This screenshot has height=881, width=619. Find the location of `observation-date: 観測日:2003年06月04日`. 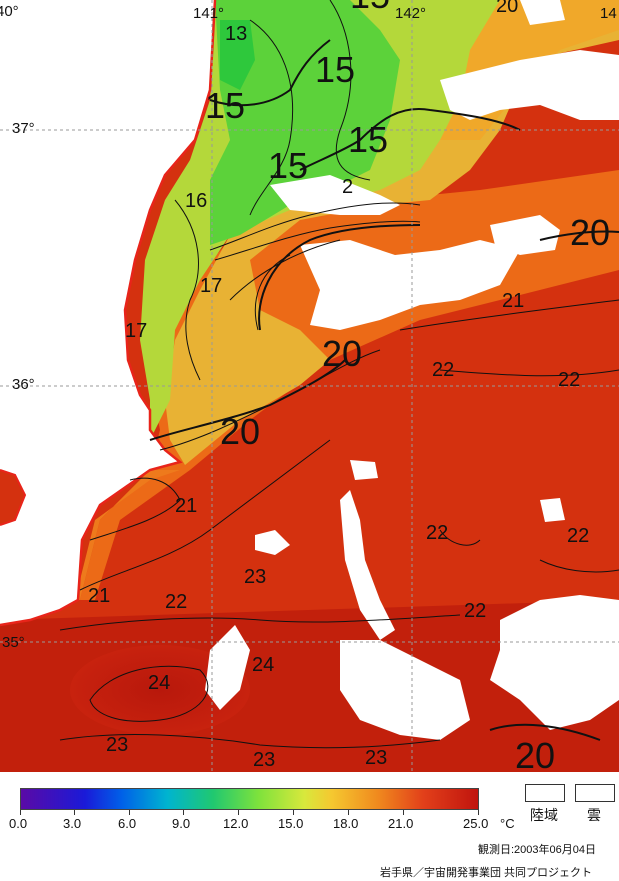

observation-date: 観測日:2003年06月04日 is located at coordinates (537, 850).